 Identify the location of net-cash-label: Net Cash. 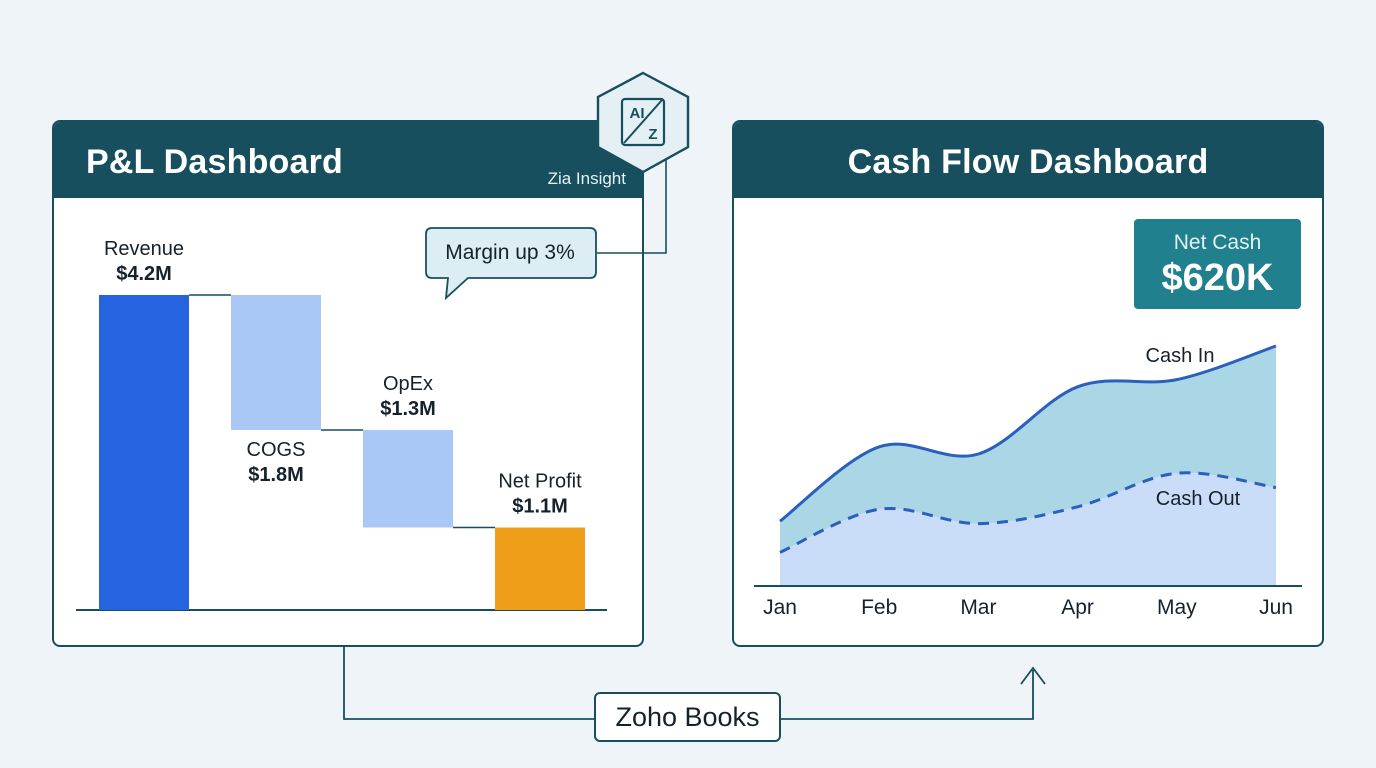
(1217, 242).